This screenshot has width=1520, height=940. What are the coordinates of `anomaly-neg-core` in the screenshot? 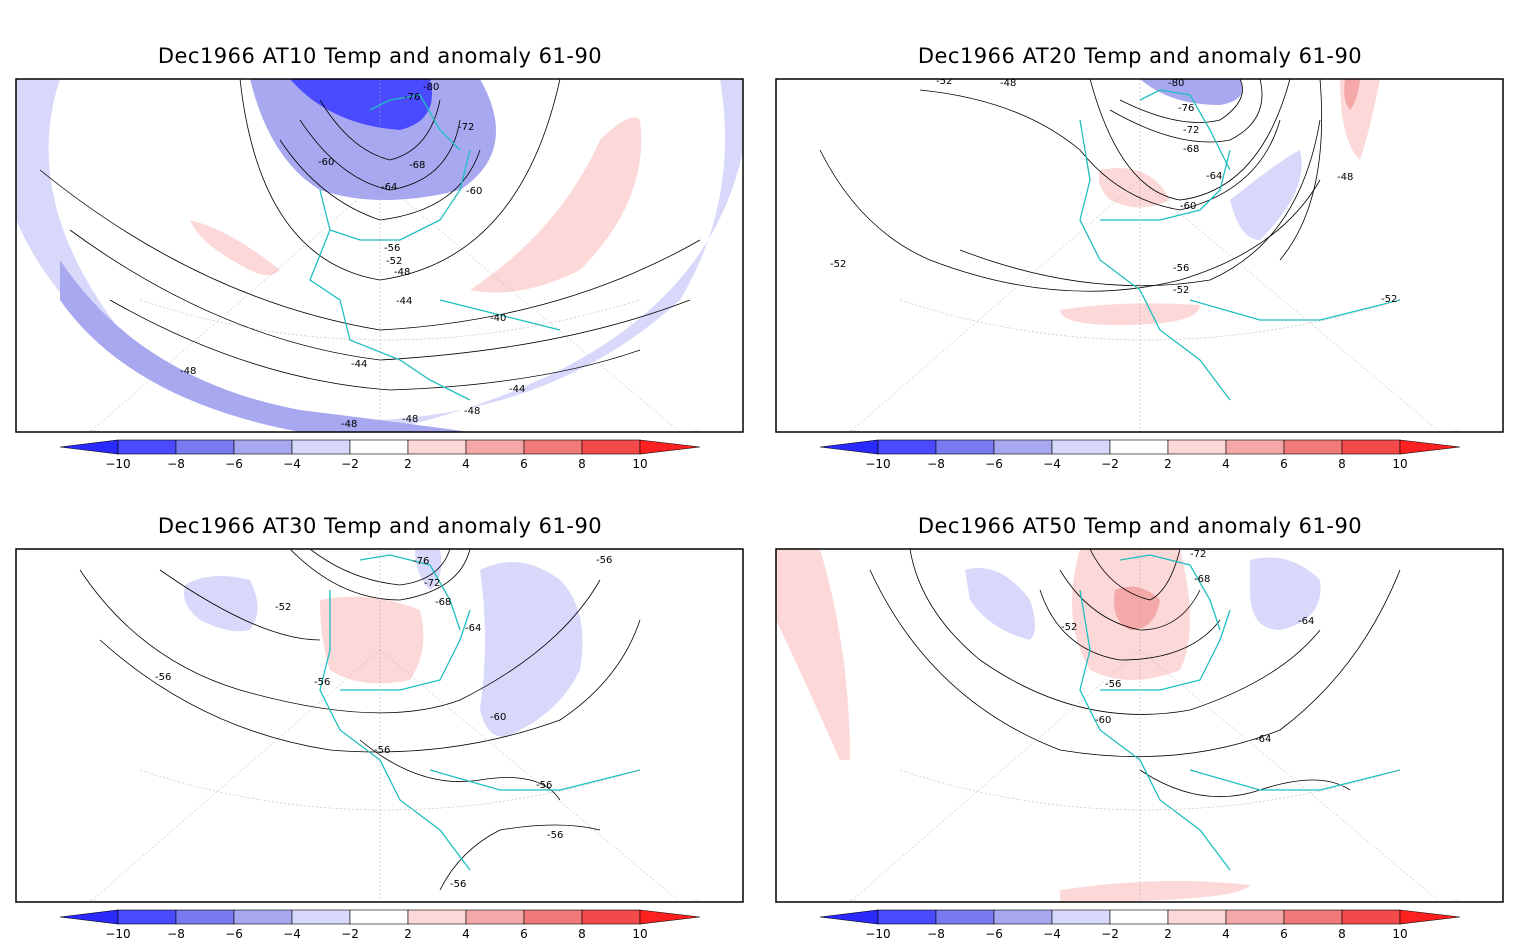 It's located at (361, 104).